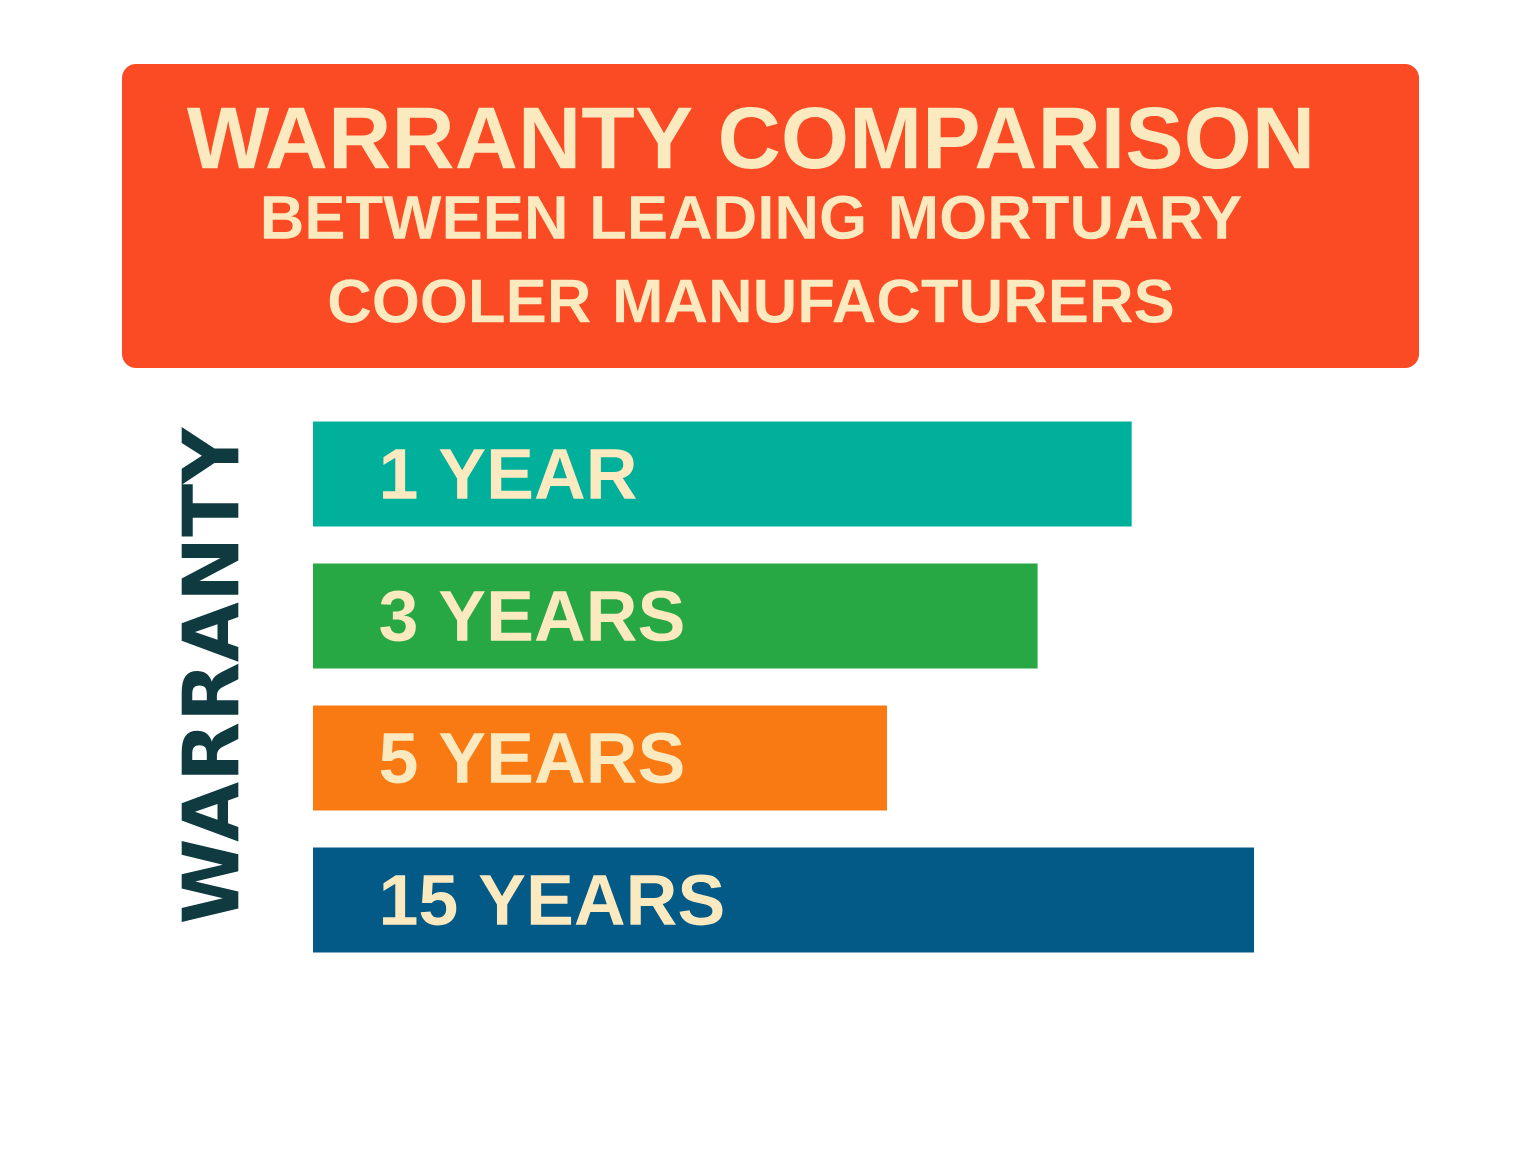 The image size is (1536, 1154). I want to click on y-axis-title: WARRANTY, so click(210, 674).